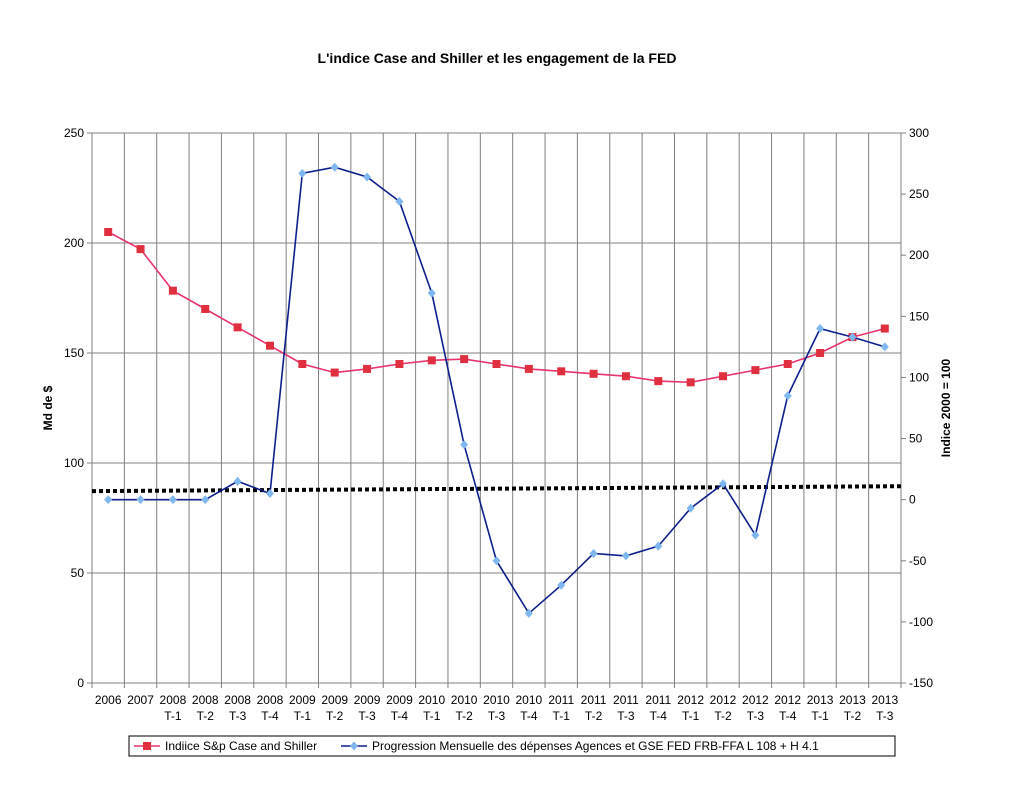 This screenshot has height=791, width=1024. I want to click on trendline-line, so click(496, 489).